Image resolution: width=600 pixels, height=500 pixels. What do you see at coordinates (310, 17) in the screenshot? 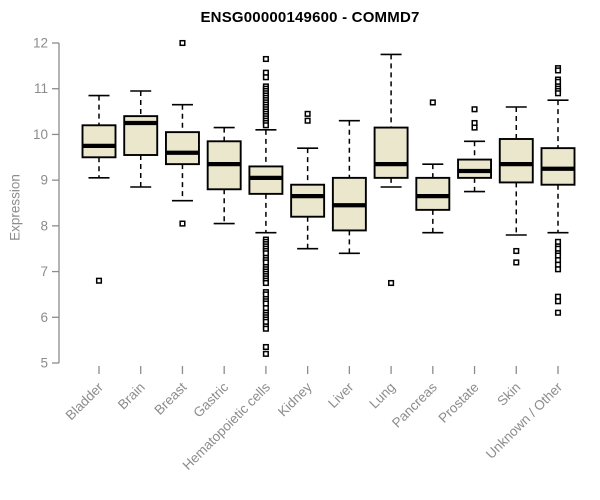
I see `chart-title: ENSG00000149600 - COMMD7` at bounding box center [310, 17].